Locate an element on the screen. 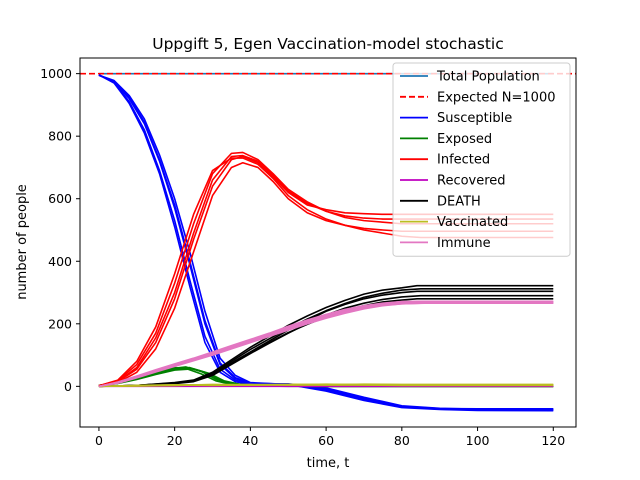 The image size is (640, 480). legend-box is located at coordinates (481, 159).